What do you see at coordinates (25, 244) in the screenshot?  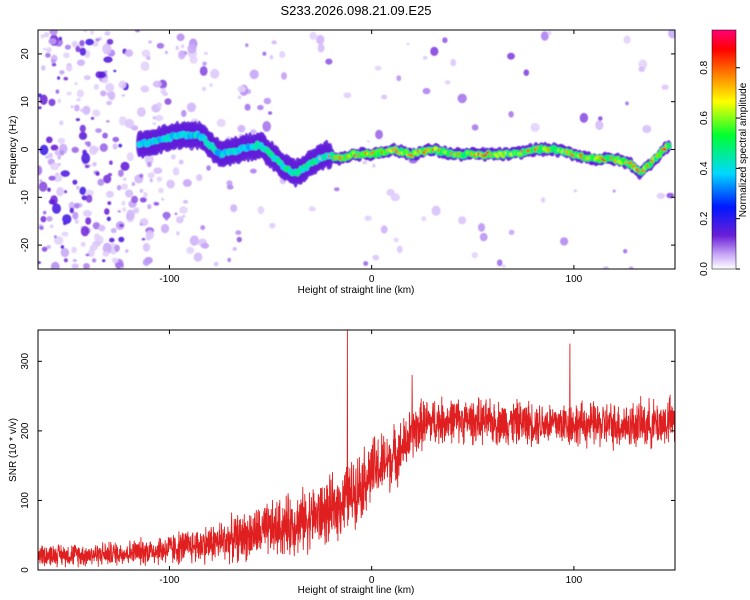 I see `y-tick-label: -20` at bounding box center [25, 244].